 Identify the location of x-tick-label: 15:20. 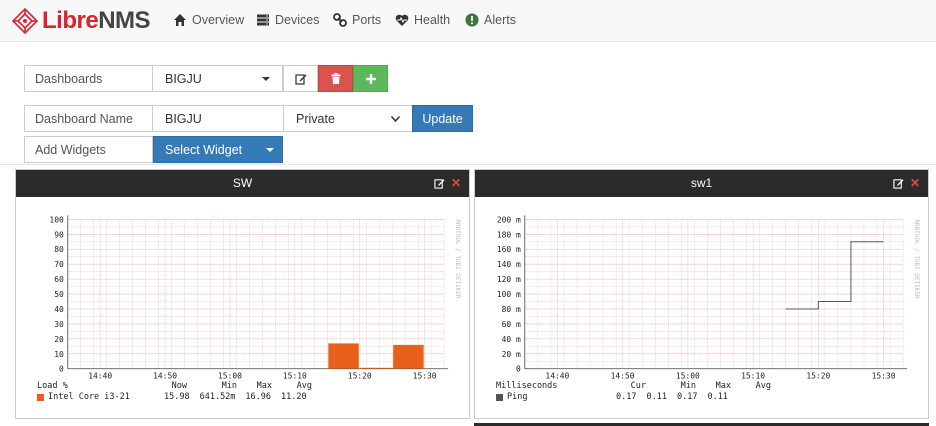
(360, 376).